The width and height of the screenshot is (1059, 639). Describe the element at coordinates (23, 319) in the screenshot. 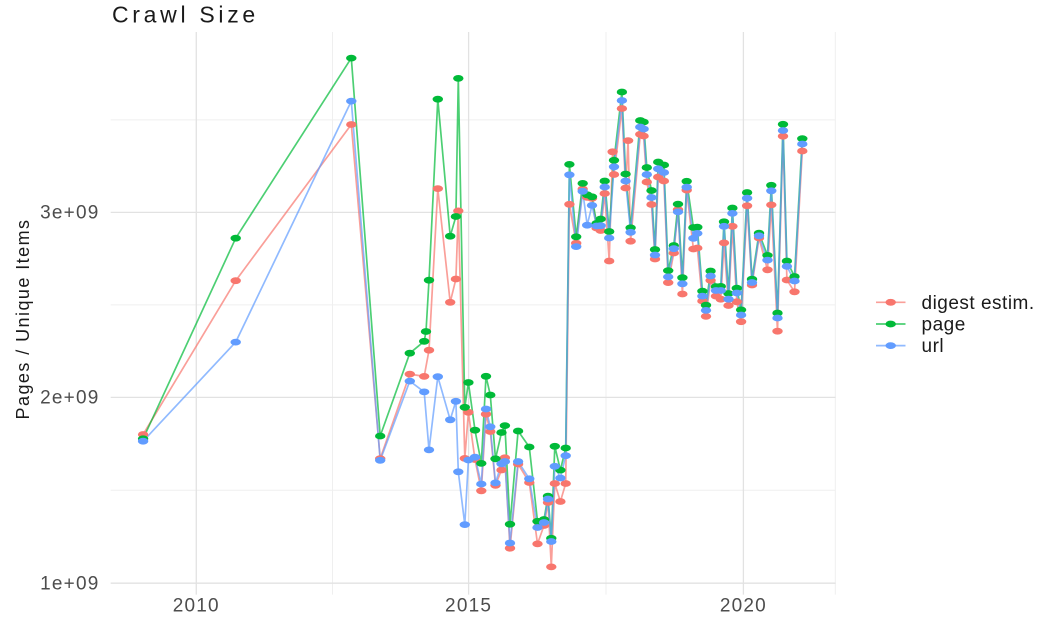

I see `svg-text: Pages / Unique Items` at that location.